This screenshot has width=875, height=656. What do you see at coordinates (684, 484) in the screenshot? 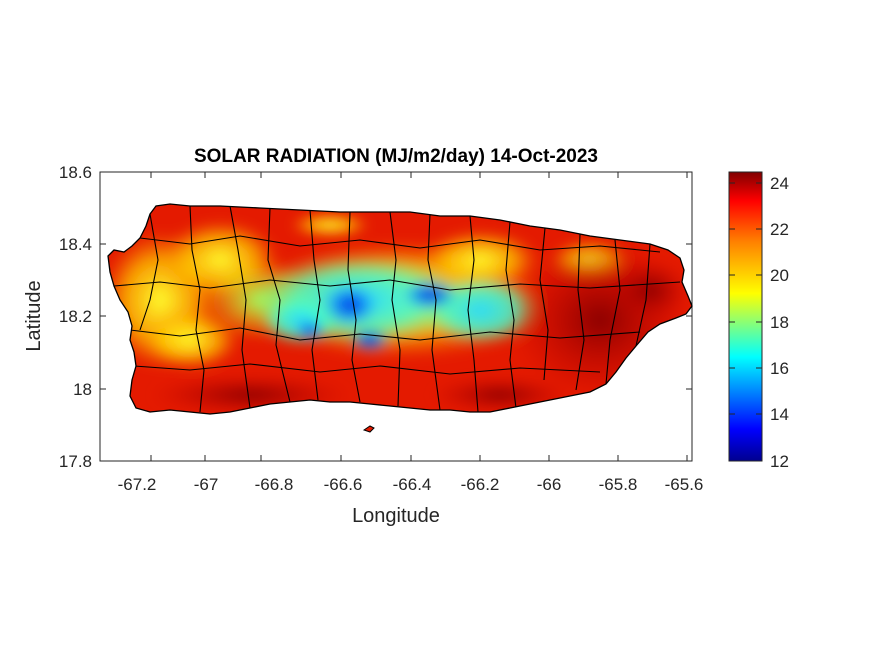
I see `x-tick-label: -65.6` at bounding box center [684, 484].